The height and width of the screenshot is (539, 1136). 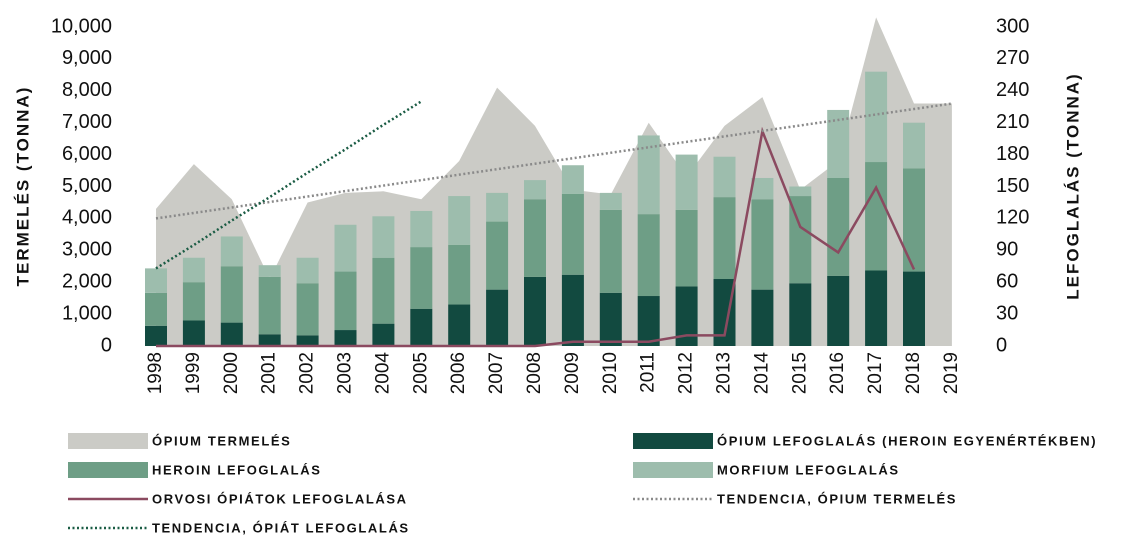 I want to click on y-tick-label: 3,000, so click(x=87, y=250).